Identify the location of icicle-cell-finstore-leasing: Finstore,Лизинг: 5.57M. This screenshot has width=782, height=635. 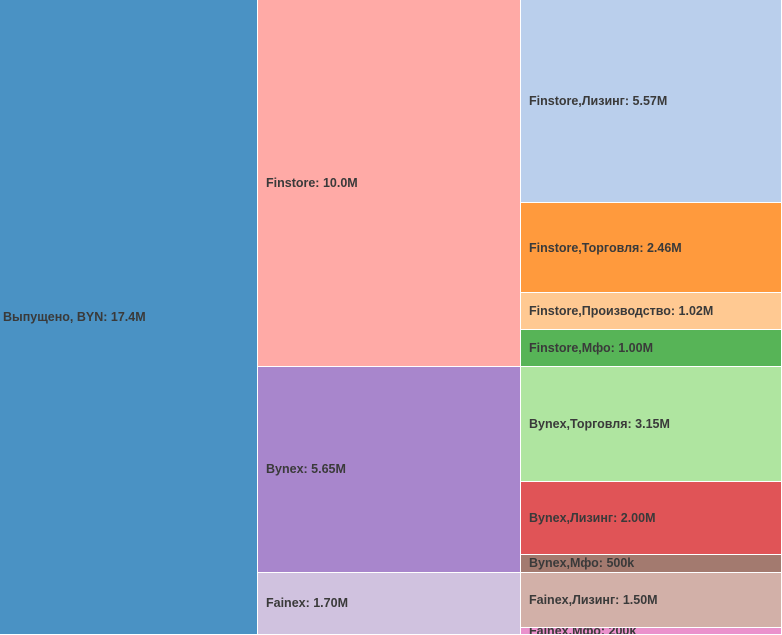
(651, 102).